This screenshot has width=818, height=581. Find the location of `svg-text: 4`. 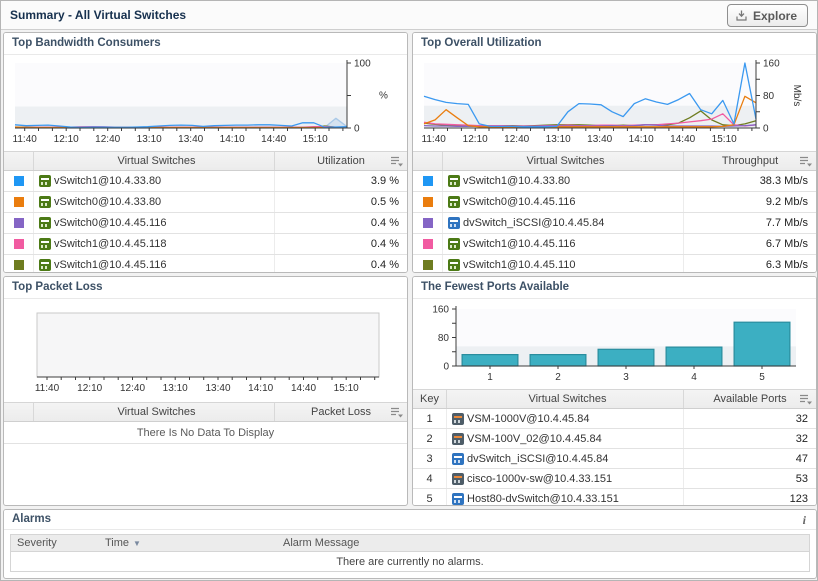

svg-text: 4 is located at coordinates (694, 377).